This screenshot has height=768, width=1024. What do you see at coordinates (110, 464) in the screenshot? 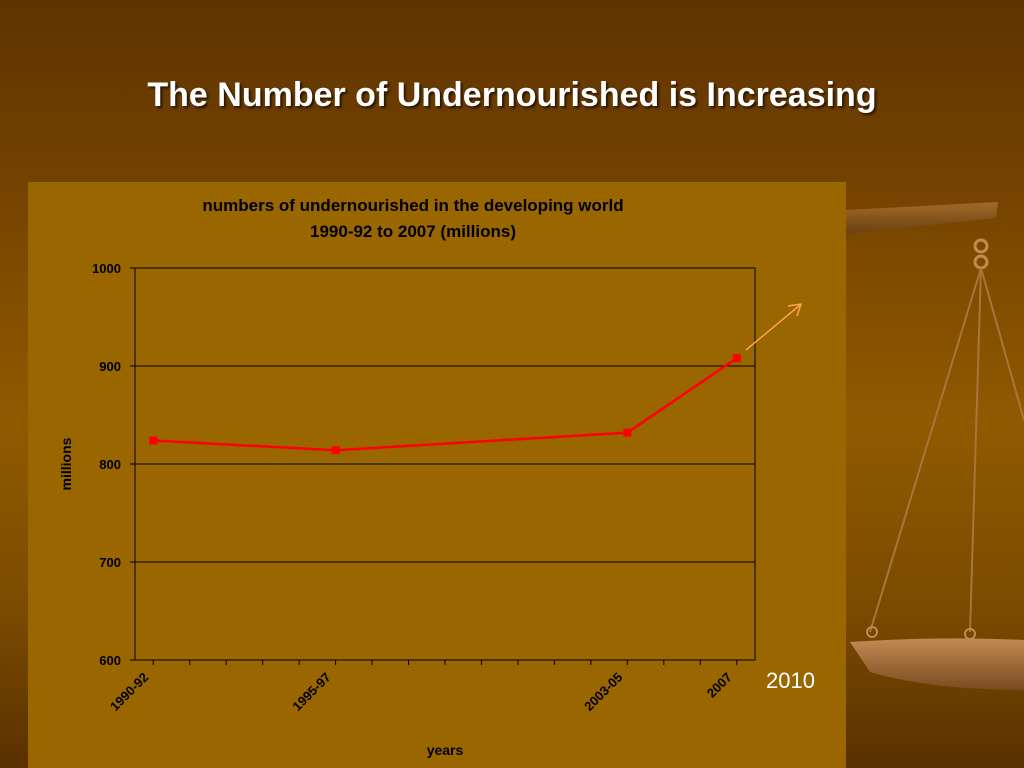
I see `y-tick-label: 800` at bounding box center [110, 464].